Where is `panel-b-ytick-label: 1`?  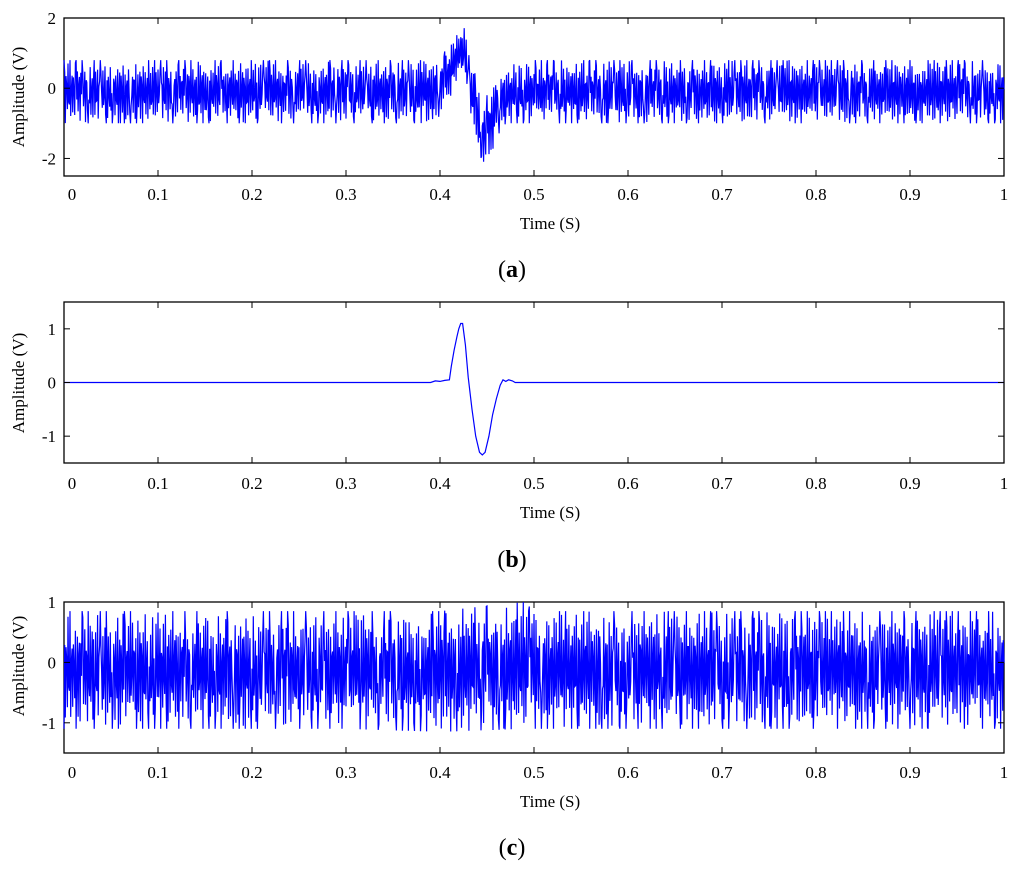 panel-b-ytick-label: 1 is located at coordinates (52, 329).